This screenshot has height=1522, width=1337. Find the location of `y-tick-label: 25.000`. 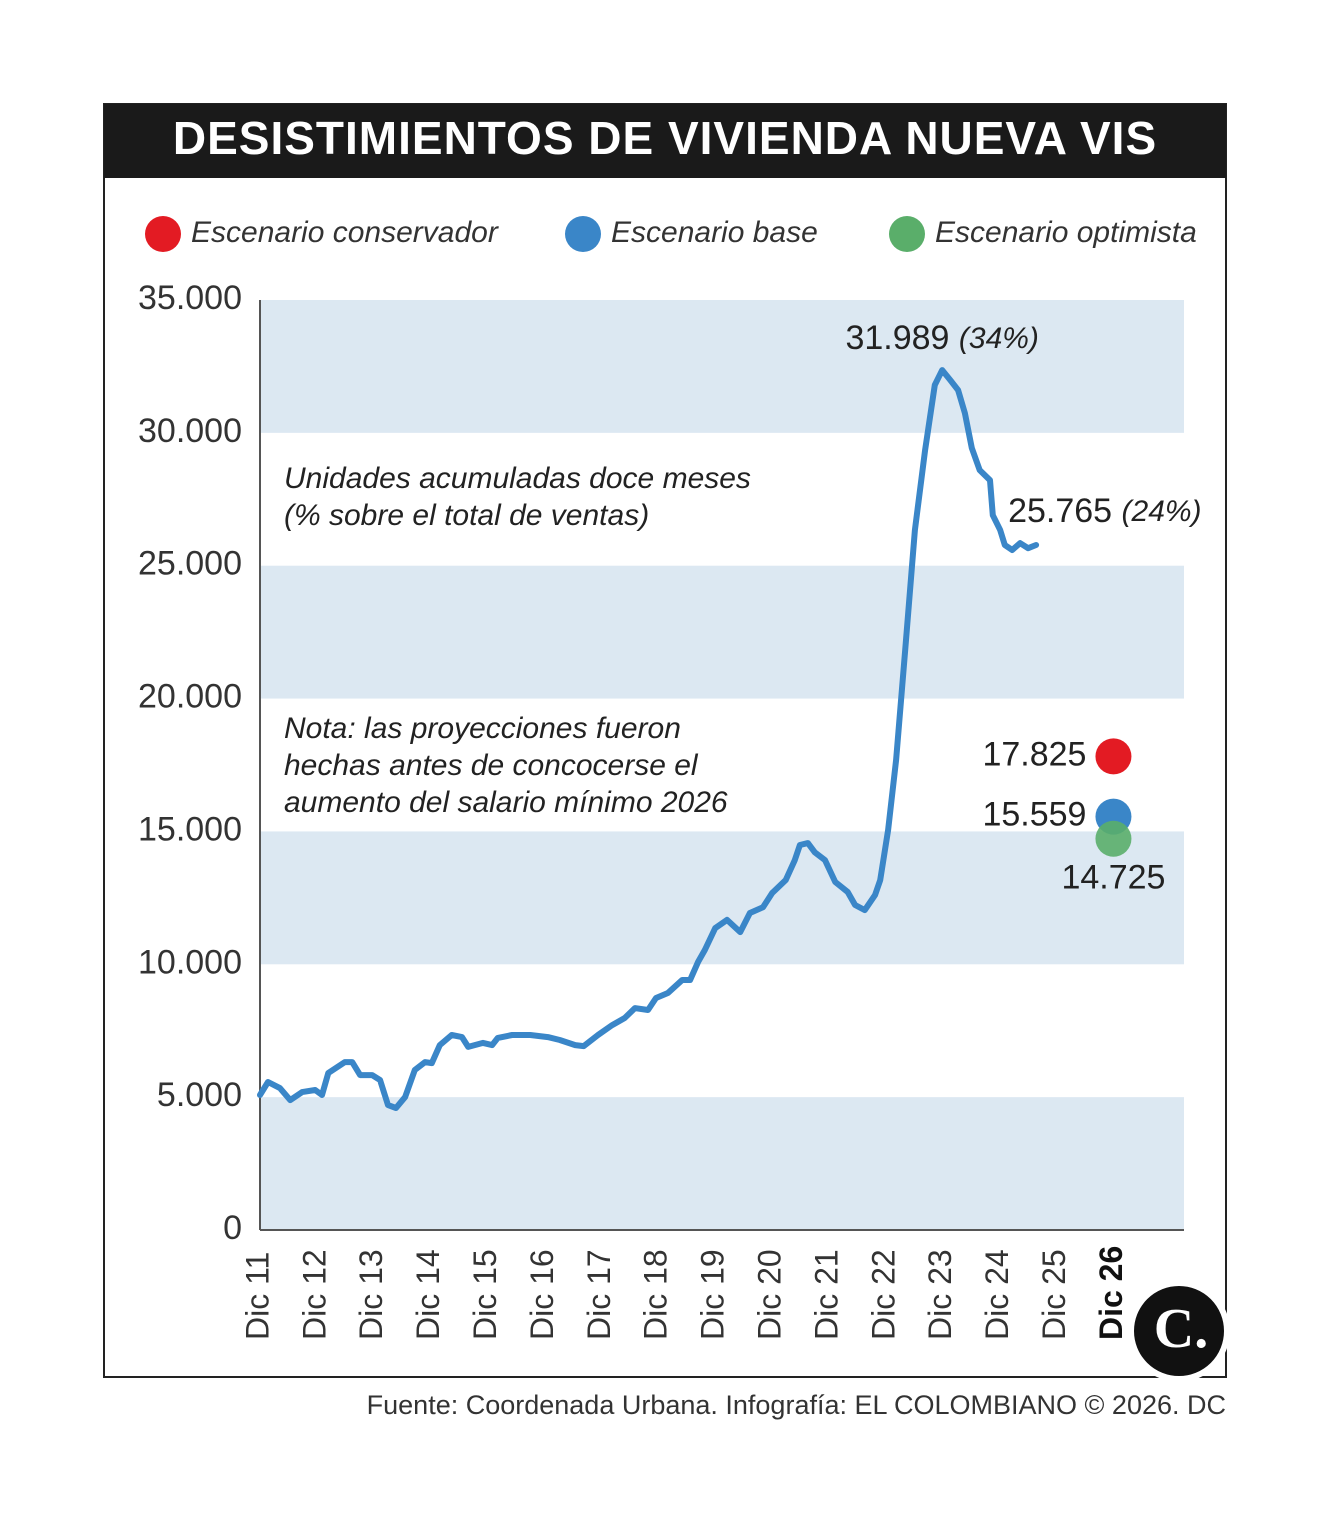

y-tick-label: 25.000 is located at coordinates (190, 564).